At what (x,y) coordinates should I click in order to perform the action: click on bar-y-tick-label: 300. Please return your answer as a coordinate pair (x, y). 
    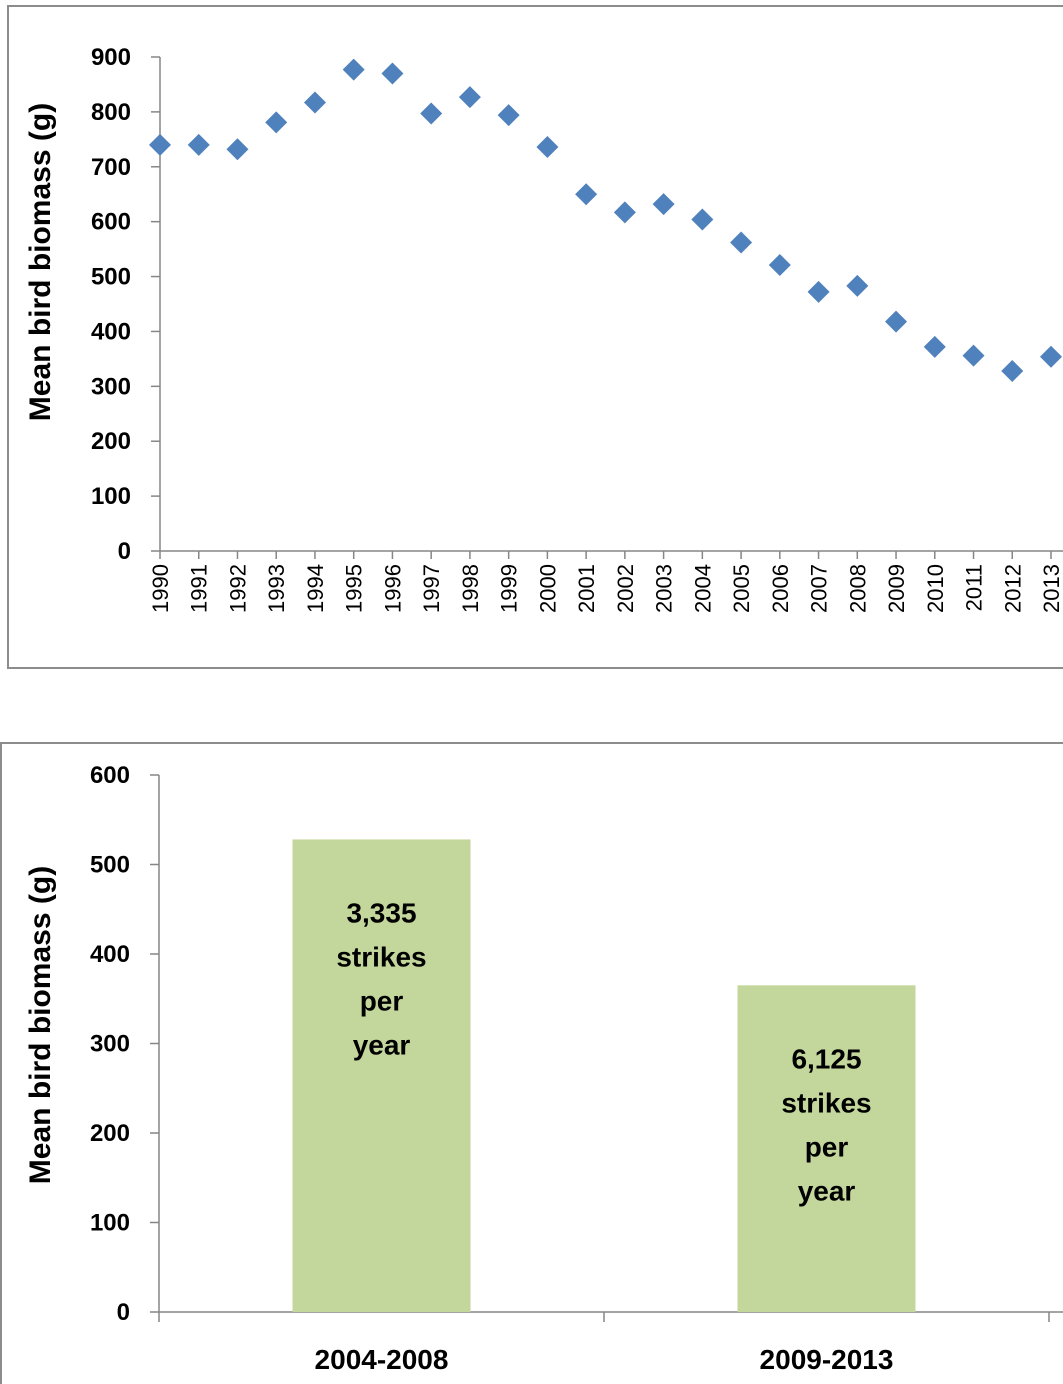
    Looking at the image, I should click on (110, 1044).